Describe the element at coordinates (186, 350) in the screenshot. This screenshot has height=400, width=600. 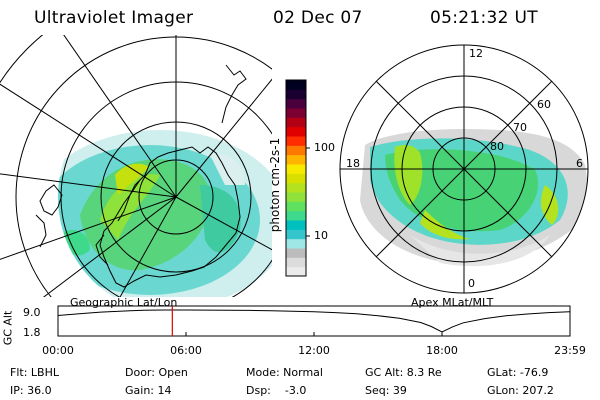
I see `alt-xtick-label: 06:00` at that location.